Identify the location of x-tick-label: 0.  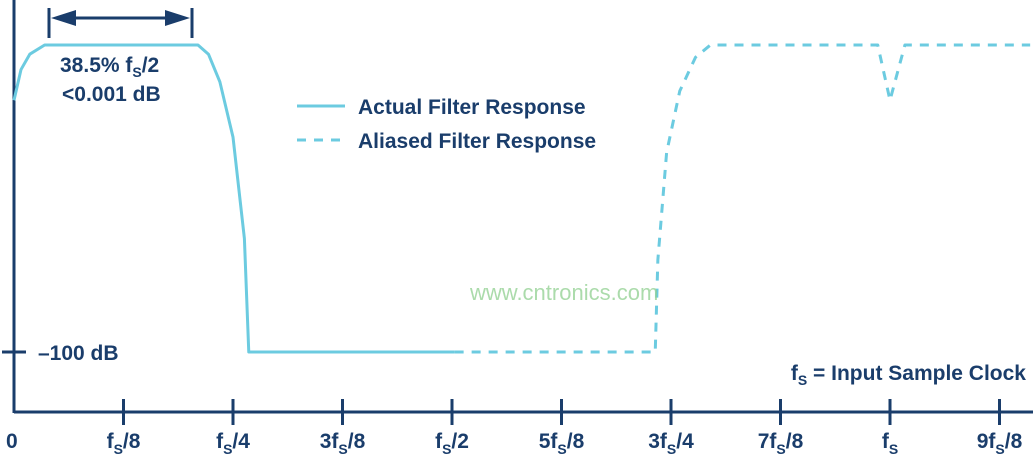
(12, 441).